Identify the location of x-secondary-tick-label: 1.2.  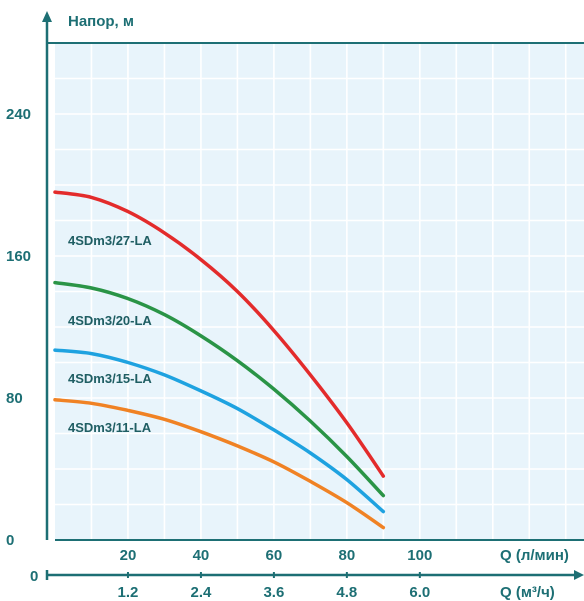
(128, 592).